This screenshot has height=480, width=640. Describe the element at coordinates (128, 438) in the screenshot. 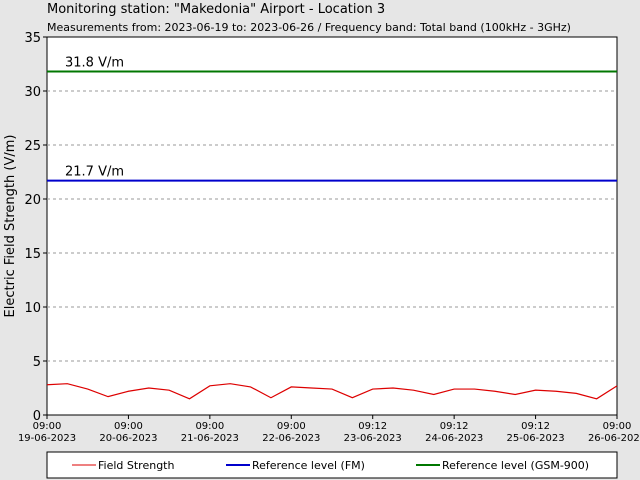

I see `x-tick-date: 20-06-2023` at that location.